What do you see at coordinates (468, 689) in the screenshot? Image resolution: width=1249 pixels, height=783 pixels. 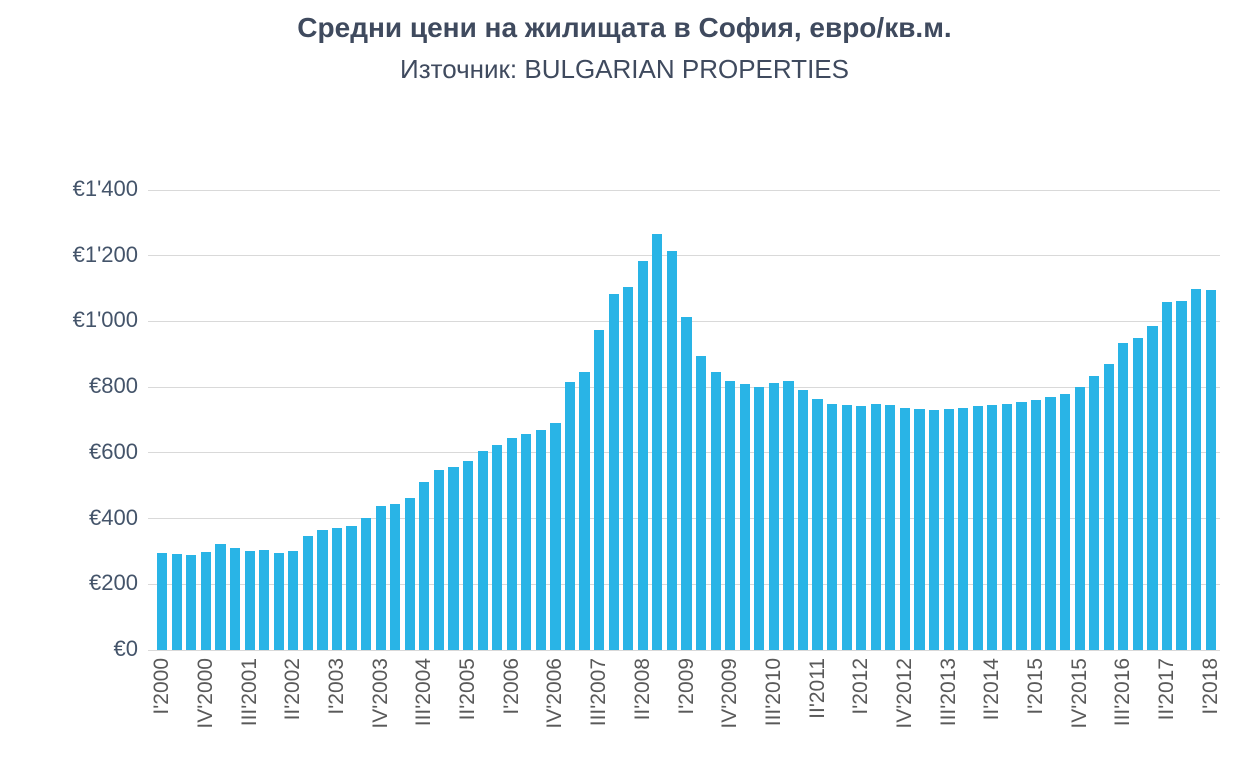 I see `x-tick-label: II'2005` at bounding box center [468, 689].